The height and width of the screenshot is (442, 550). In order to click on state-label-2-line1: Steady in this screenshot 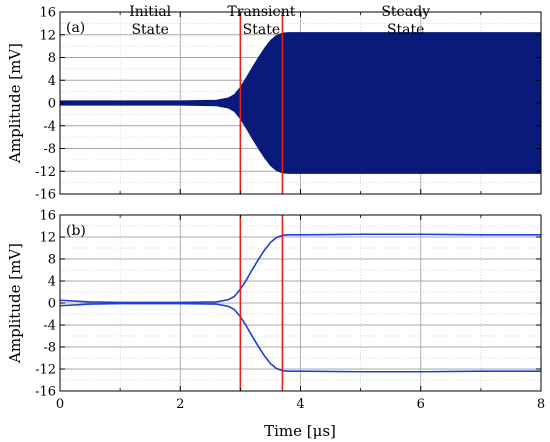, I will do `click(405, 12)`.